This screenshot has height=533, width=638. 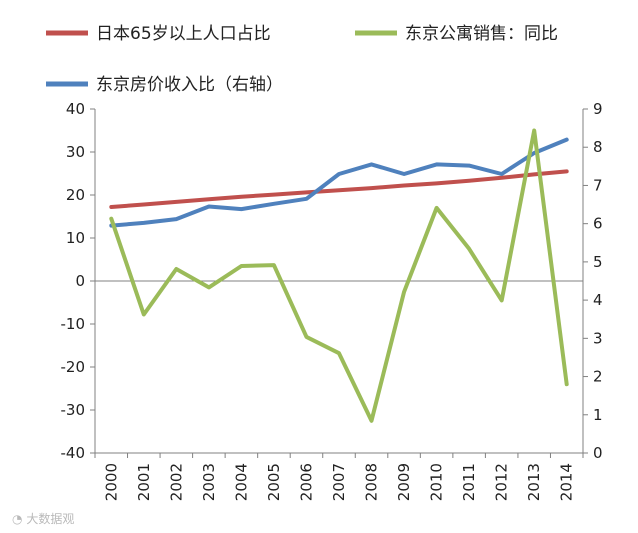 I want to click on y-right-tick-label: 9, so click(x=598, y=109).